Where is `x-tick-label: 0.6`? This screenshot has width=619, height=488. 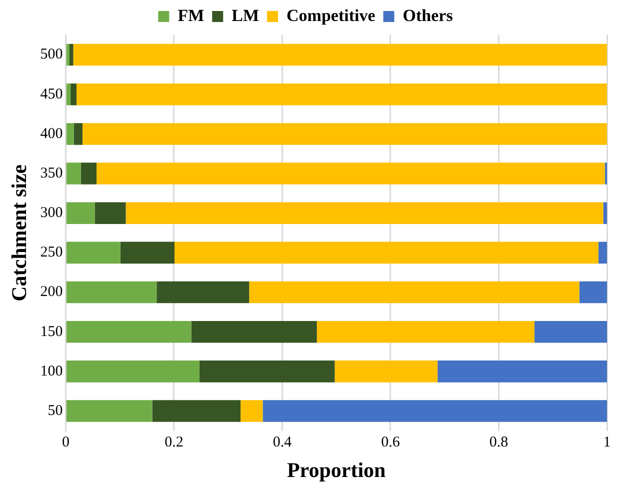
x-tick-label: 0.6 is located at coordinates (390, 442).